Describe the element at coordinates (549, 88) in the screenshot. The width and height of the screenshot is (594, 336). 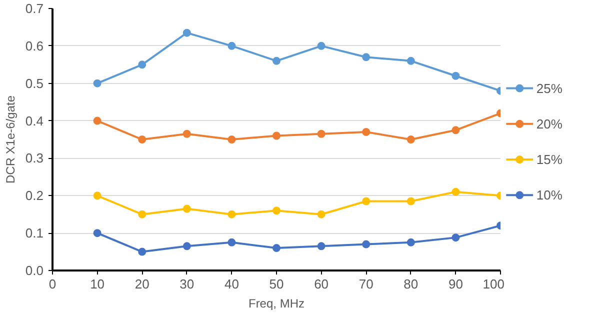
I see `legend-label: 25%` at that location.